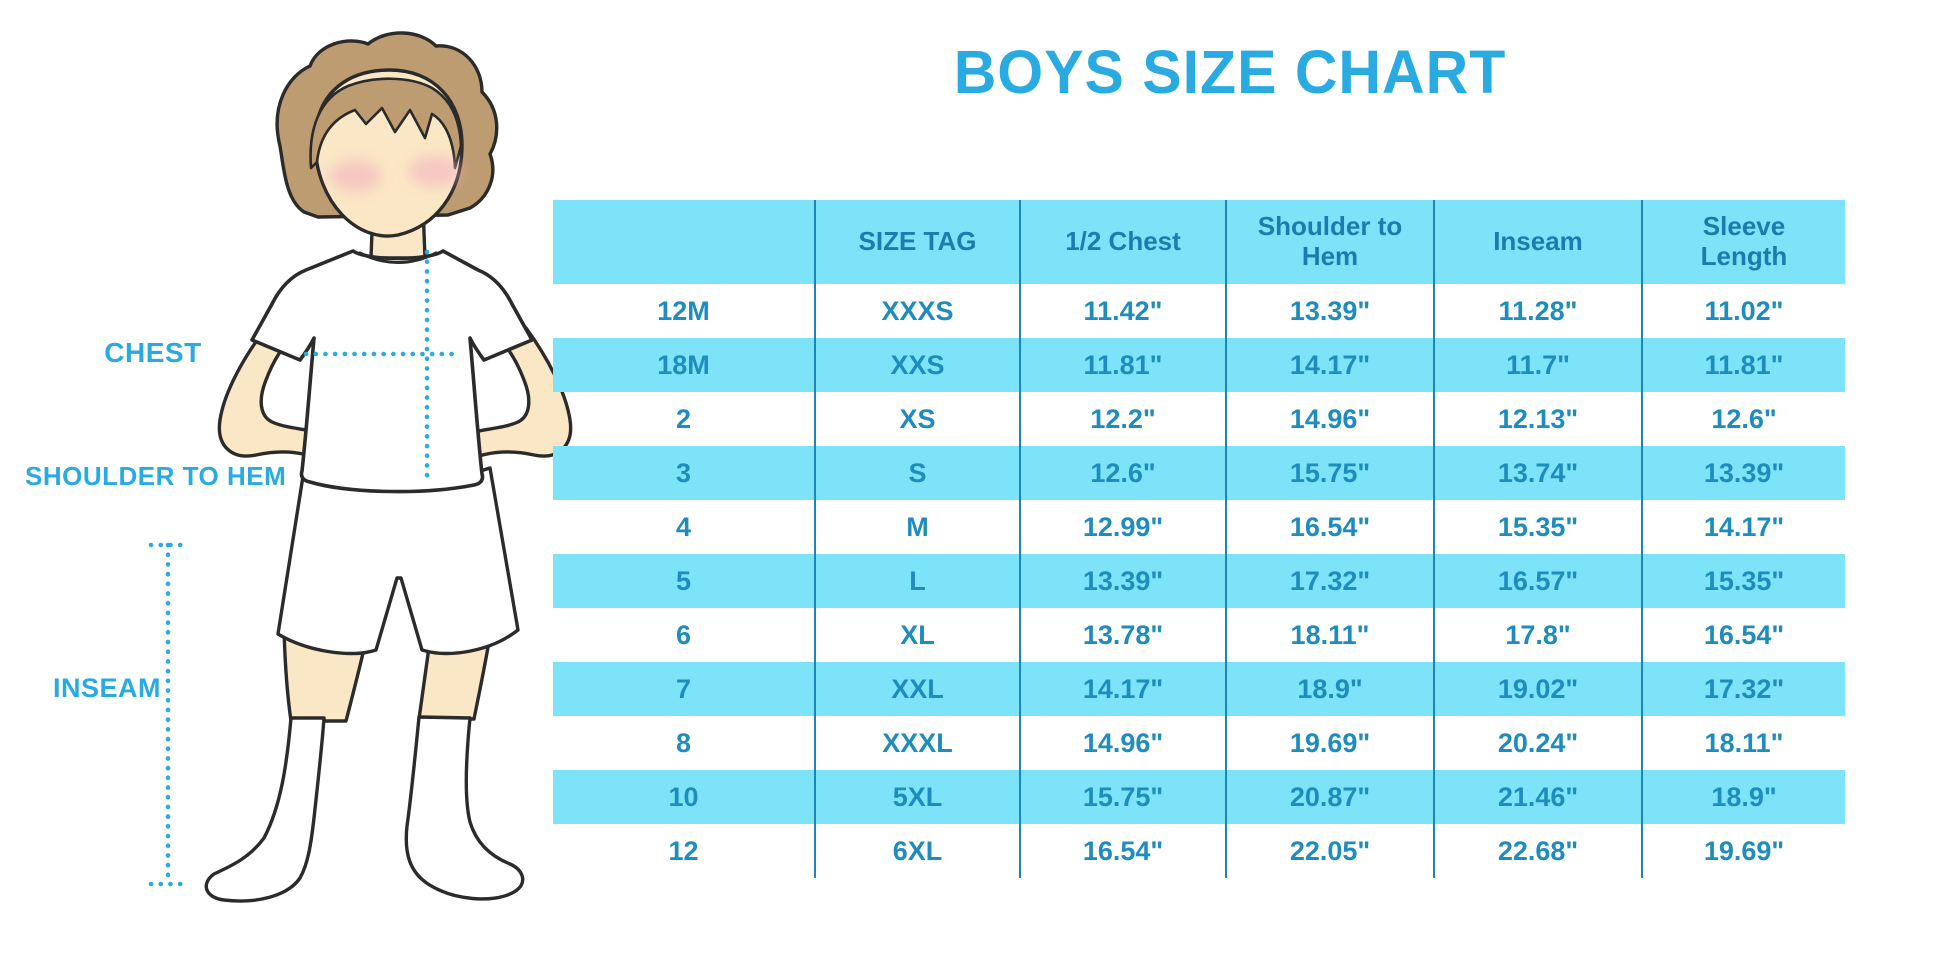 The width and height of the screenshot is (1946, 973). I want to click on table-cell: XS, so click(917, 419).